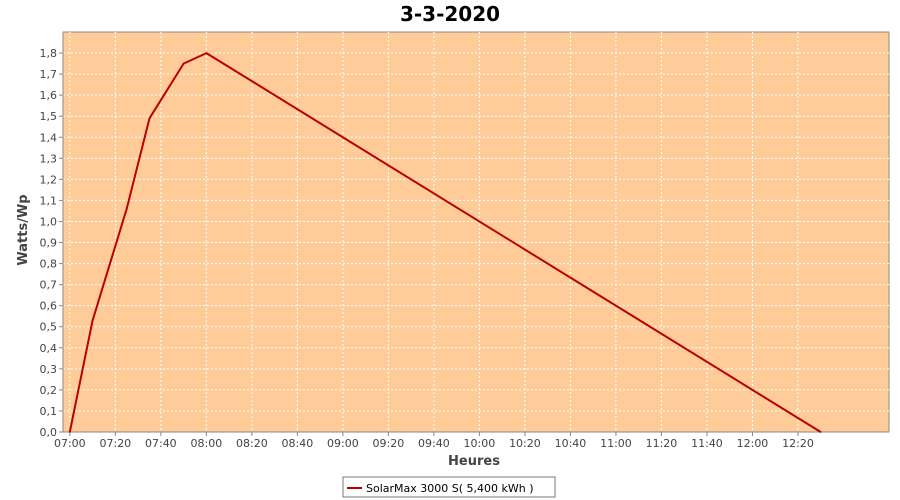 This screenshot has width=900, height=500. What do you see at coordinates (343, 443) in the screenshot?
I see `x-tick-label: 09:00` at bounding box center [343, 443].